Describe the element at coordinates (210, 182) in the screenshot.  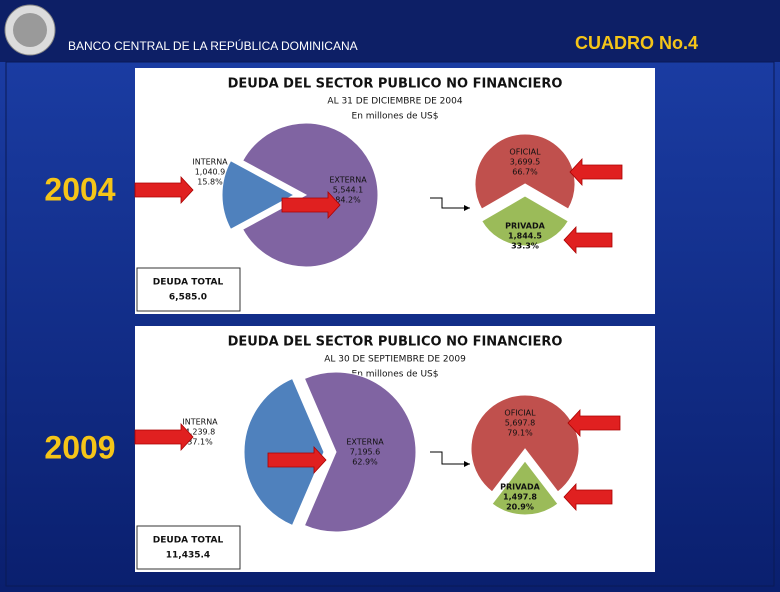
I see `slice-percent: 15.8%` at that location.